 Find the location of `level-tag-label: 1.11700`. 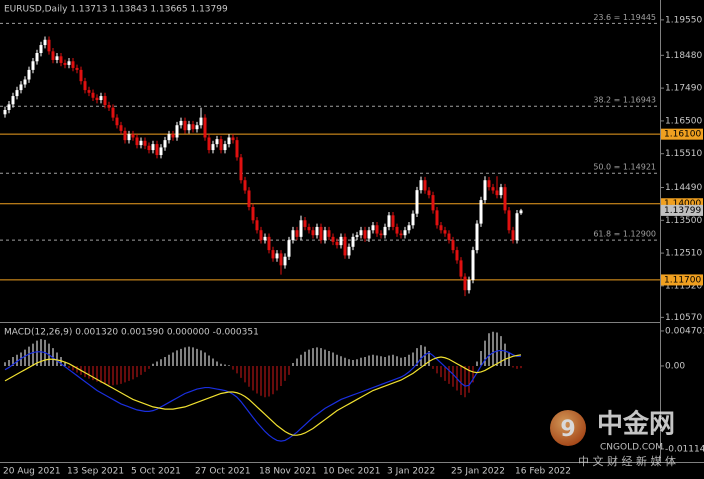

level-tag-label: 1.11700 is located at coordinates (682, 280).